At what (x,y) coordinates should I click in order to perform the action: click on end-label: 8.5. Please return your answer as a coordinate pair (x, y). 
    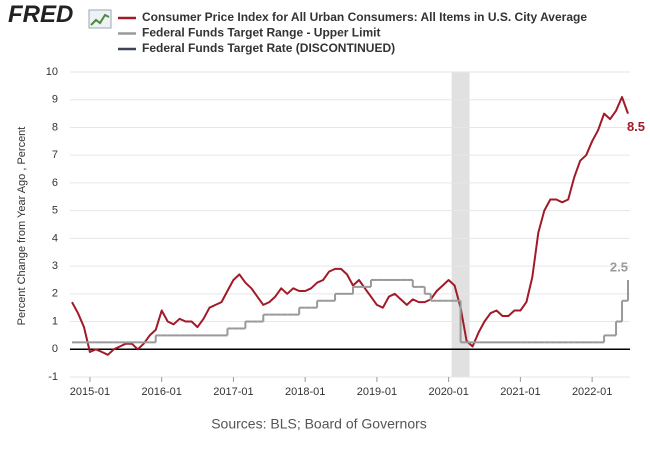
    Looking at the image, I should click on (636, 126).